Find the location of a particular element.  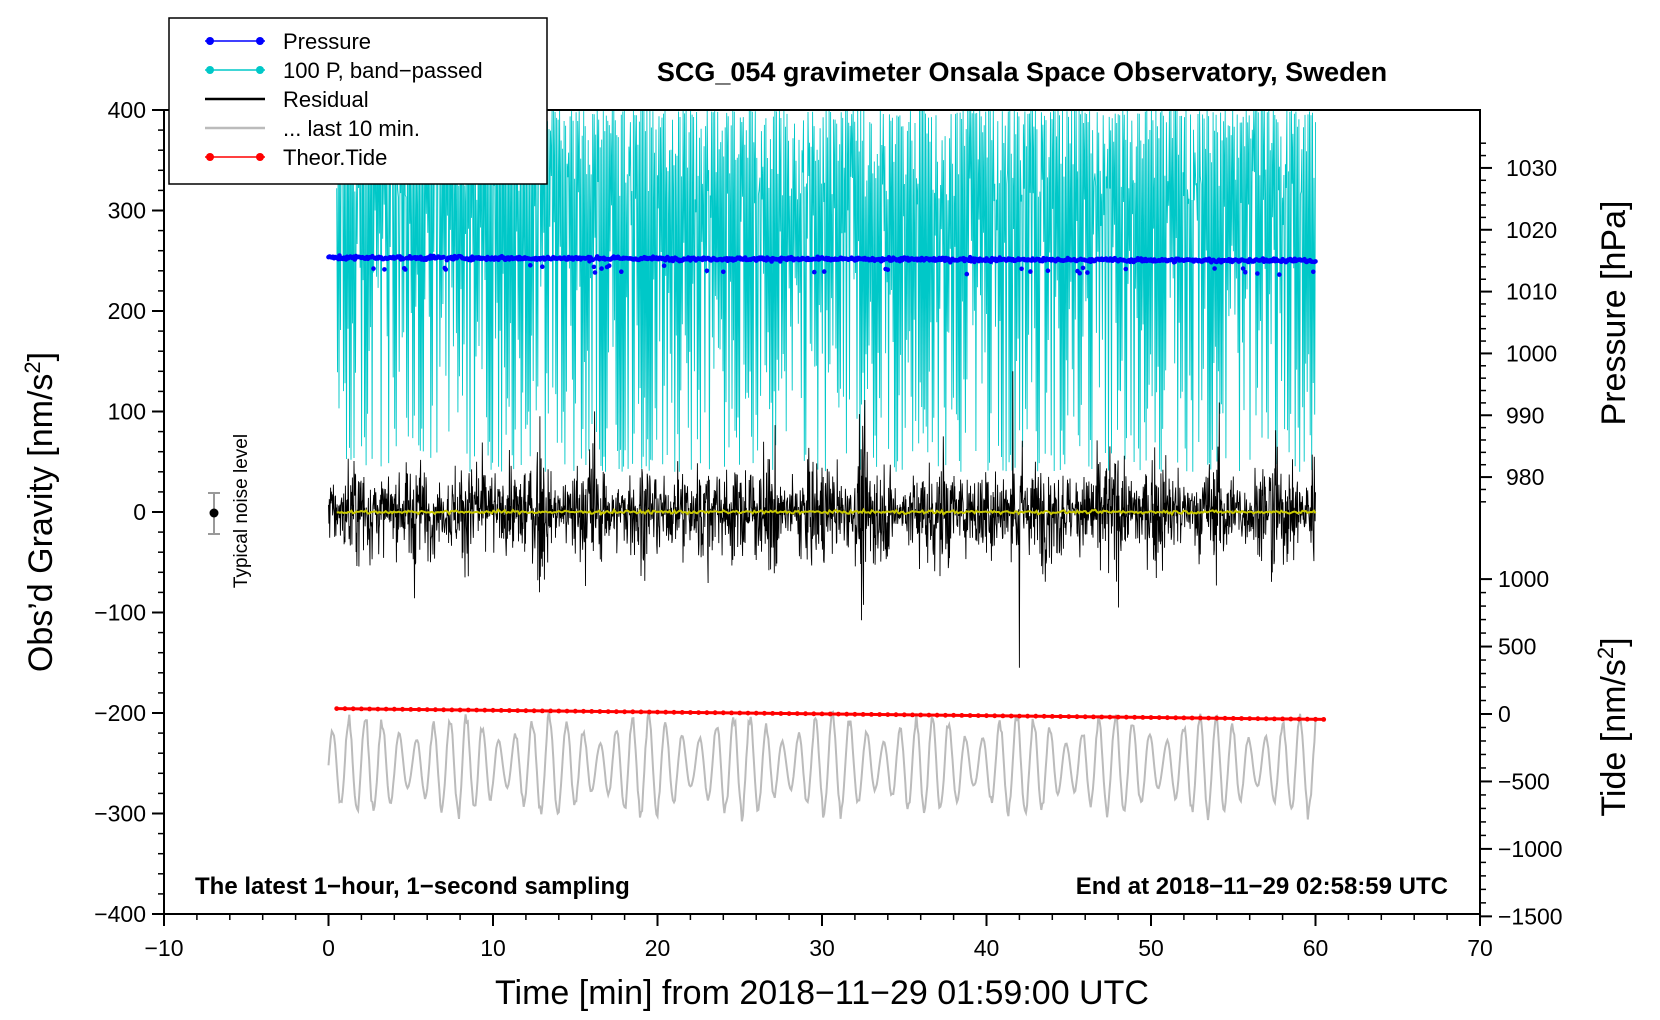

pressure-tick-label: 1020 is located at coordinates (1531, 230).